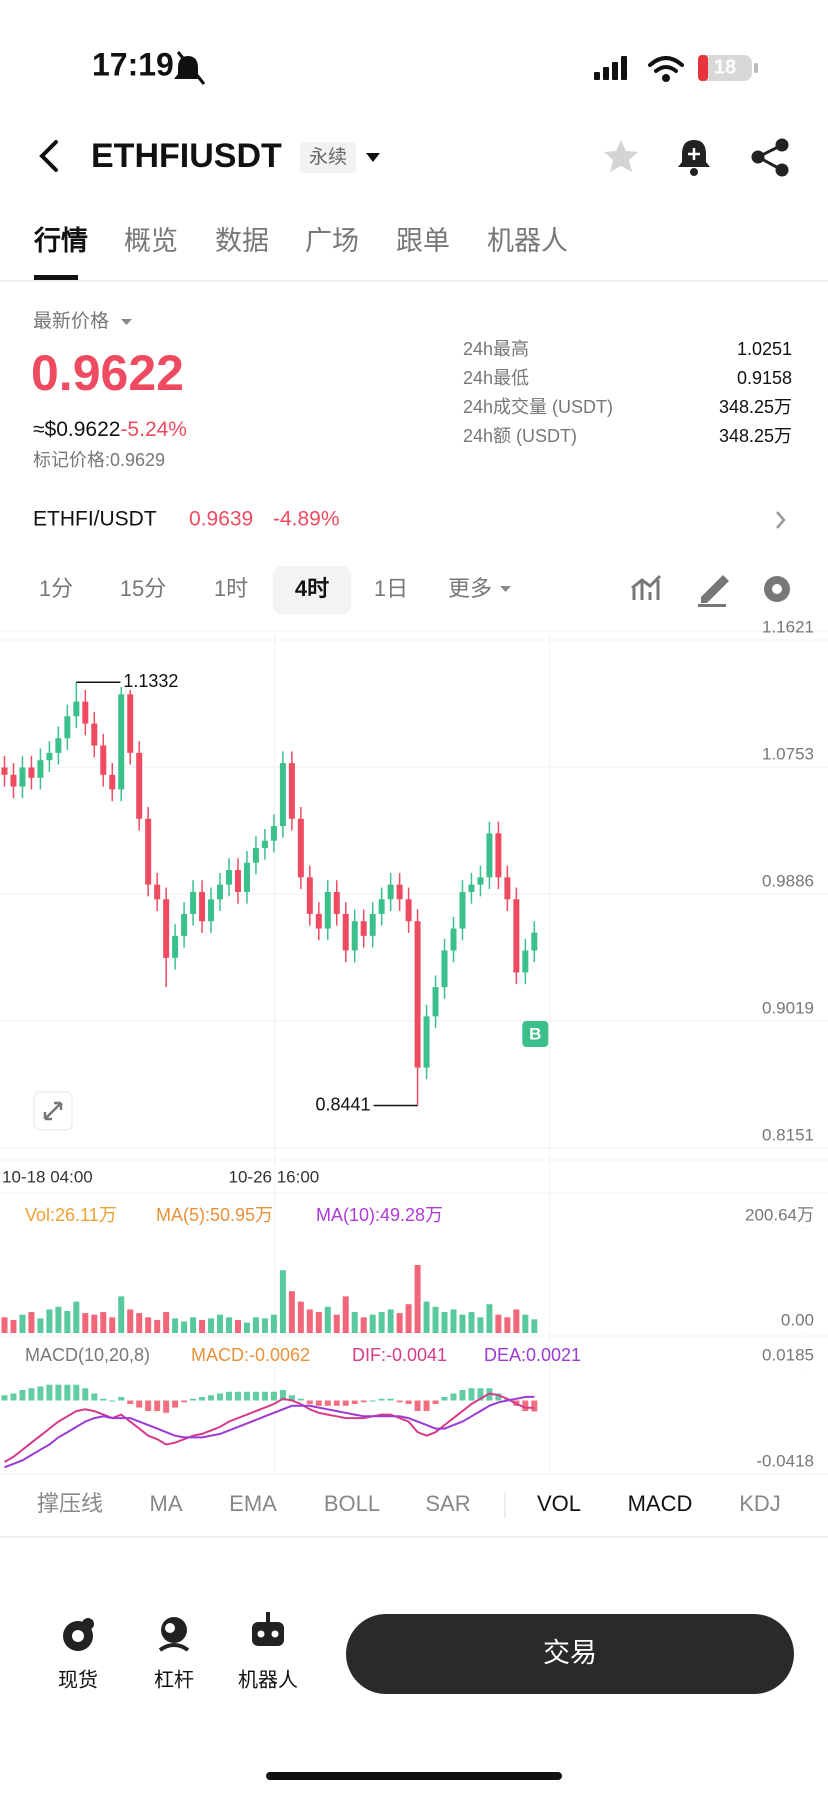  I want to click on tab: 广场, so click(332, 241).